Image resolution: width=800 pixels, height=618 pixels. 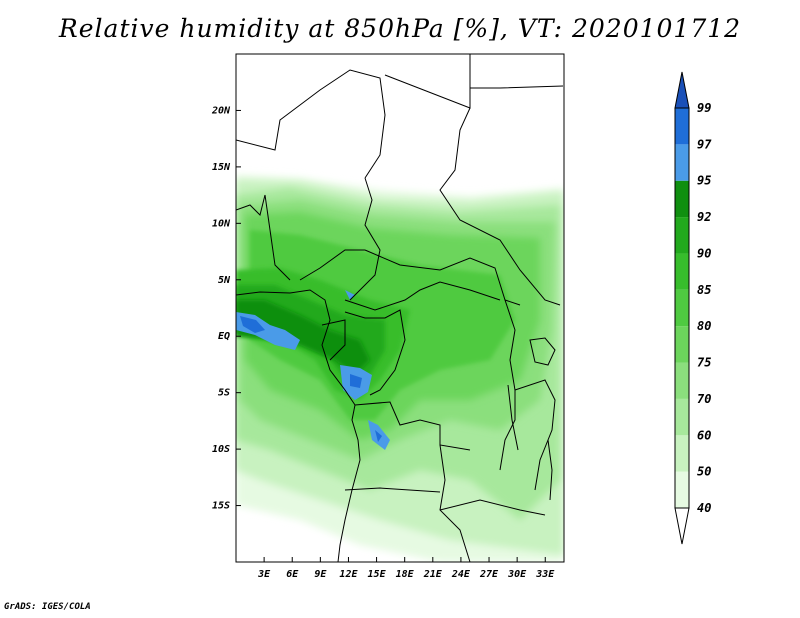 I want to click on colorbar-label: 40, so click(x=704, y=508).